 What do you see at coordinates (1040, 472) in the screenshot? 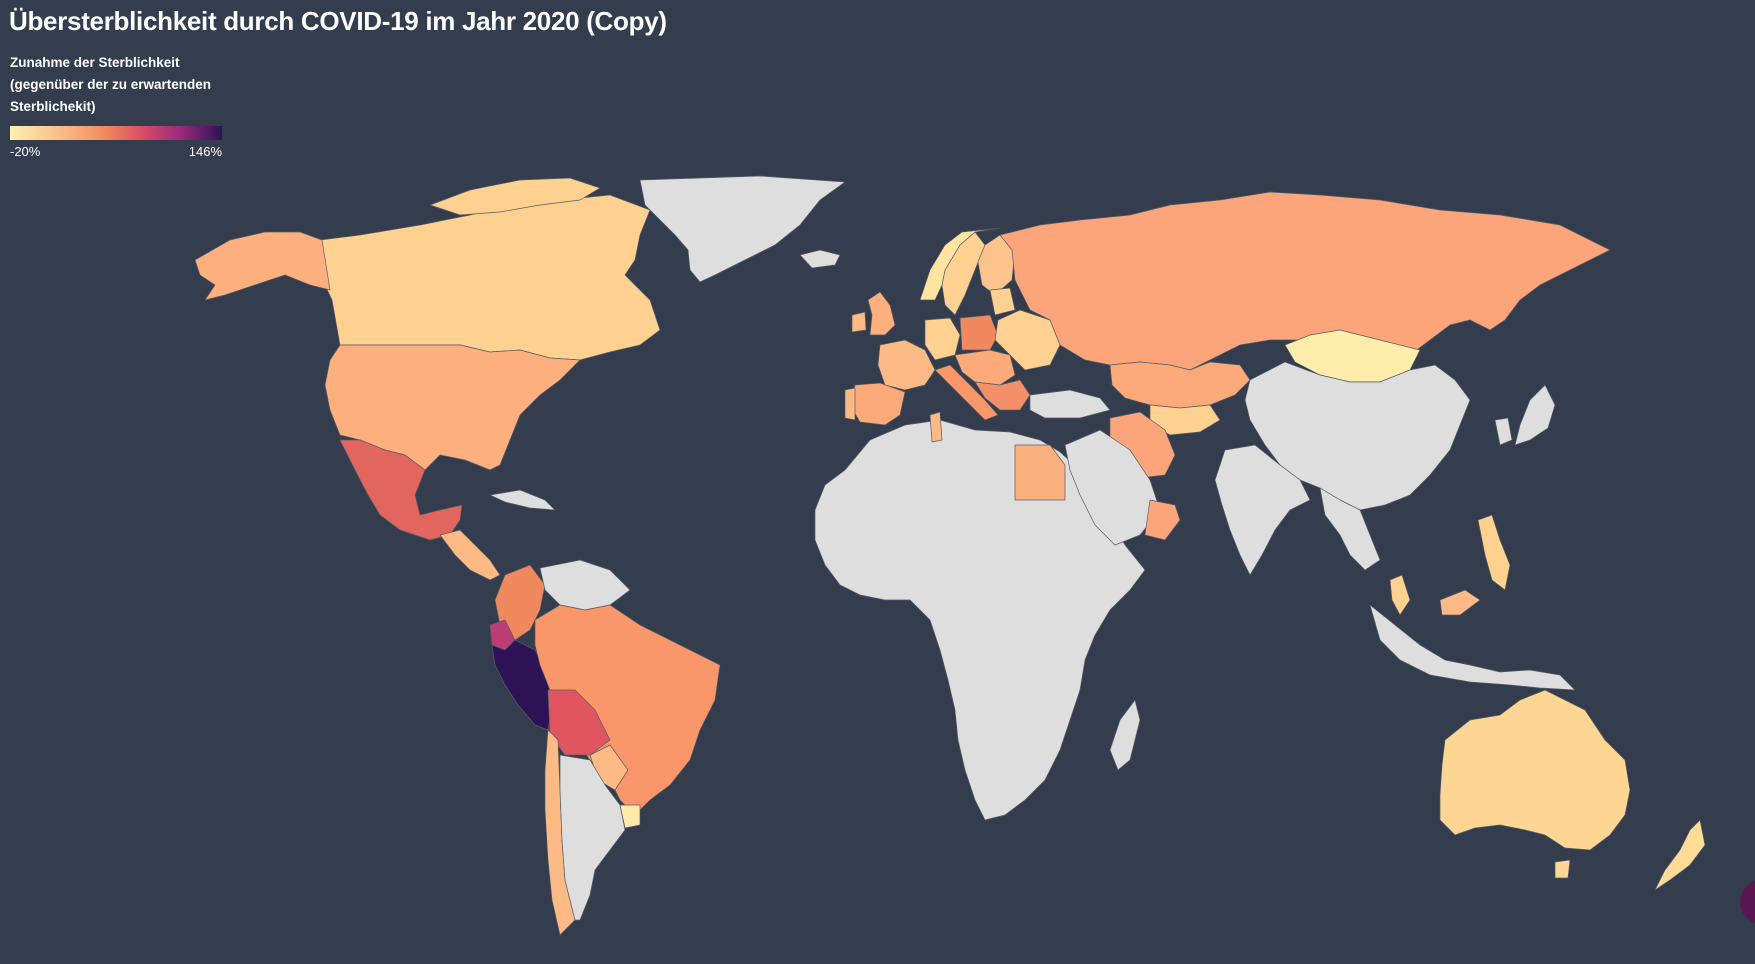
I see `country-egypt` at bounding box center [1040, 472].